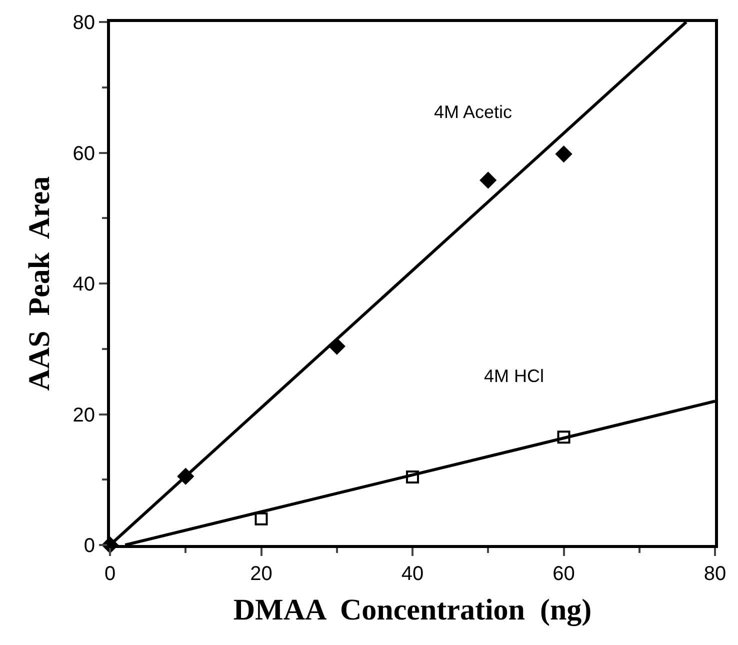 The image size is (738, 645). Describe the element at coordinates (715, 574) in the screenshot. I see `x-tick-label: 80` at that location.